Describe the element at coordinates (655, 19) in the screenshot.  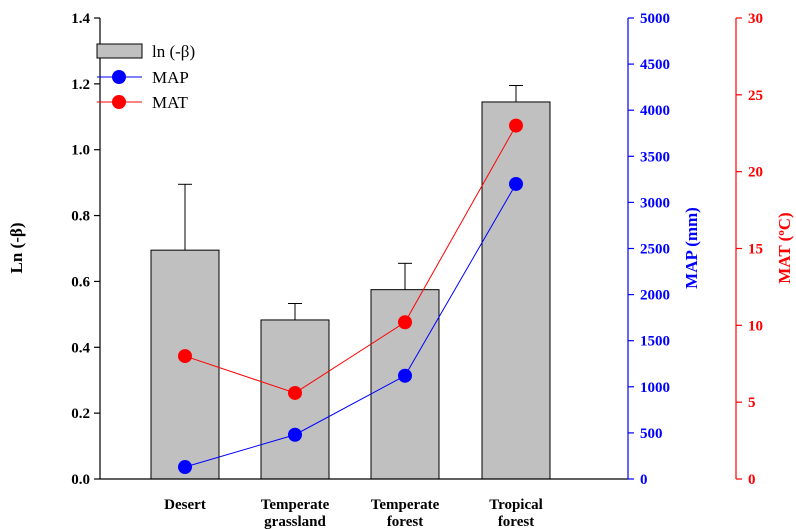
I see `right1-tick-label: 5000` at that location.